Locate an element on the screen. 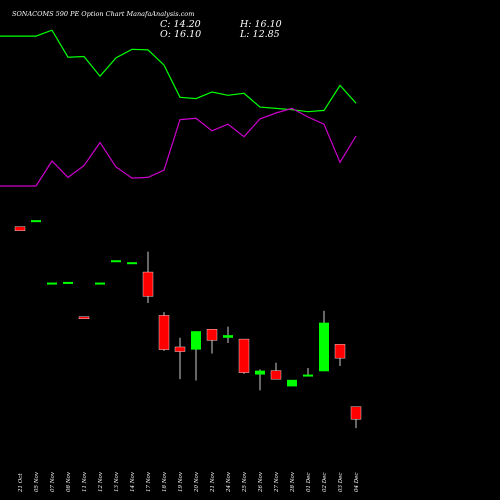 This screenshot has width=500, height=500. low-value: L: 12.85 is located at coordinates (260, 34).